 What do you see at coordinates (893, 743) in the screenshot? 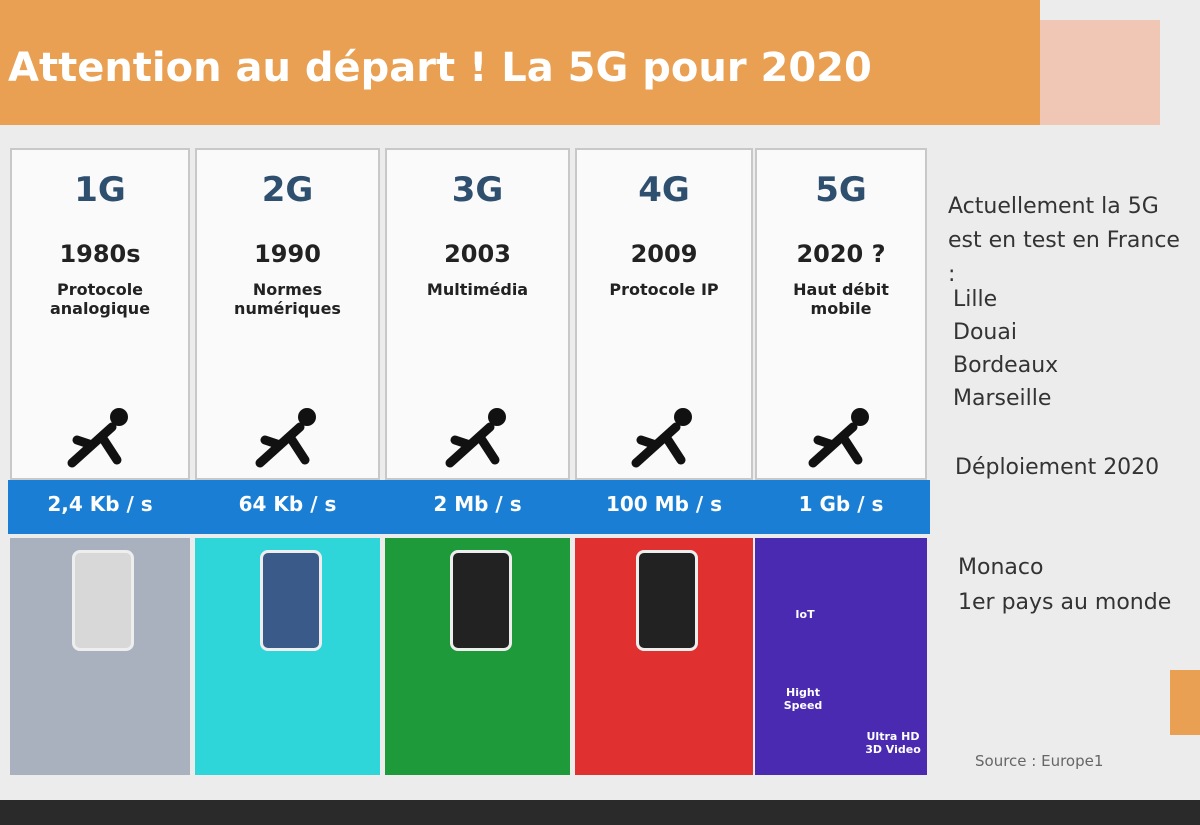
I see `feature-5g: Ultra HD 3D Video` at bounding box center [893, 743].